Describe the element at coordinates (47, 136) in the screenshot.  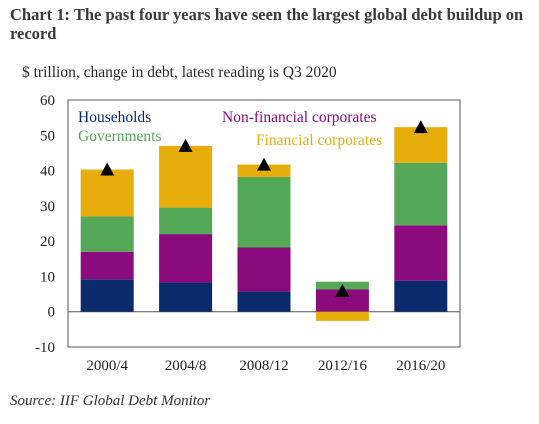
I see `y-tick-label: 50` at that location.